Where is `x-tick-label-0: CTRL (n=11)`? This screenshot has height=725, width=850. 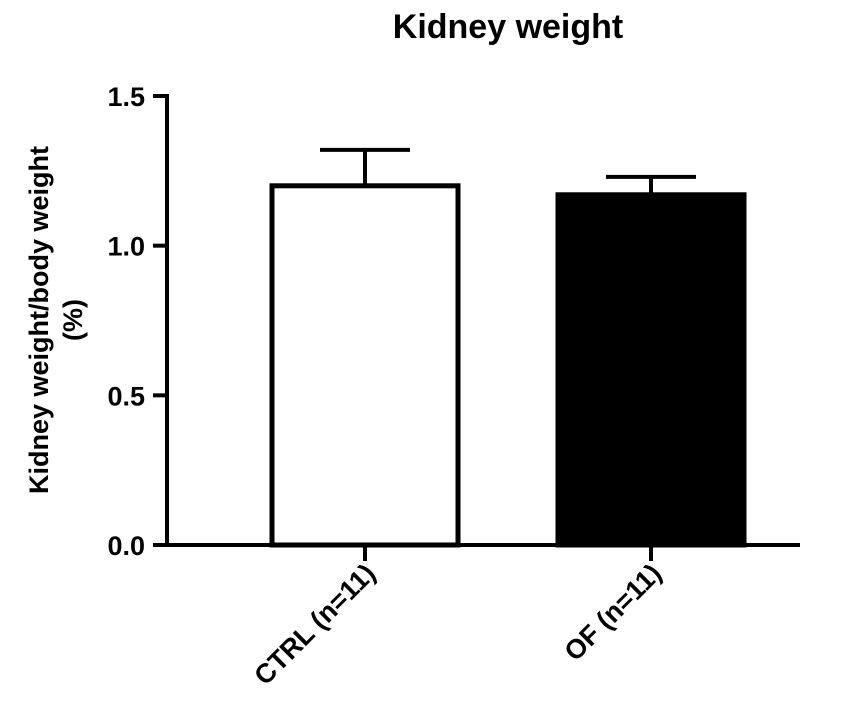 x-tick-label-0: CTRL (n=11) is located at coordinates (314, 624).